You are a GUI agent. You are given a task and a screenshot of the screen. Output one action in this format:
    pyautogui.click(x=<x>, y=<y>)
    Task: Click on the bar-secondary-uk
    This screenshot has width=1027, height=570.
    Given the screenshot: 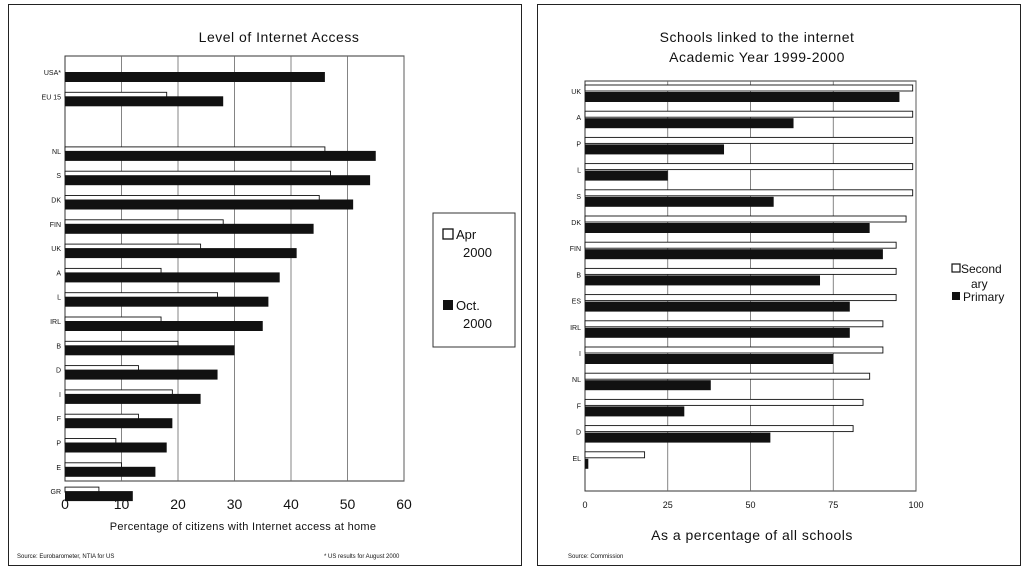 What is the action you would take?
    pyautogui.click(x=749, y=88)
    